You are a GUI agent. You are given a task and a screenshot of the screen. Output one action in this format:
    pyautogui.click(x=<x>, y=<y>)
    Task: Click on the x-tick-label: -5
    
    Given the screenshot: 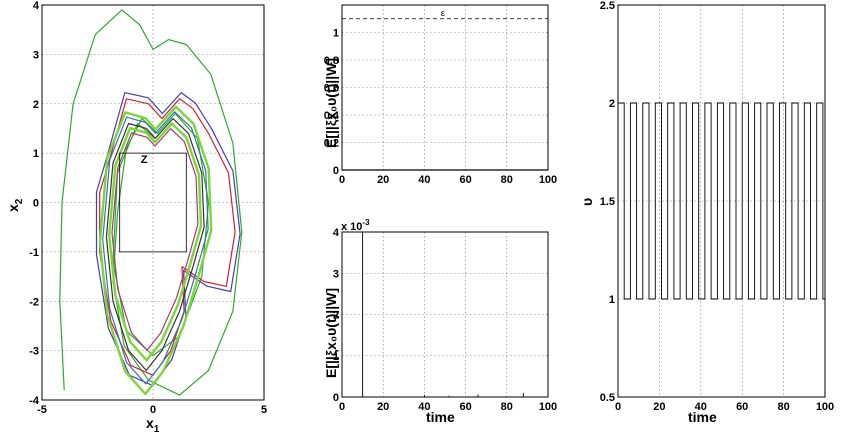 What is the action you would take?
    pyautogui.click(x=42, y=410)
    